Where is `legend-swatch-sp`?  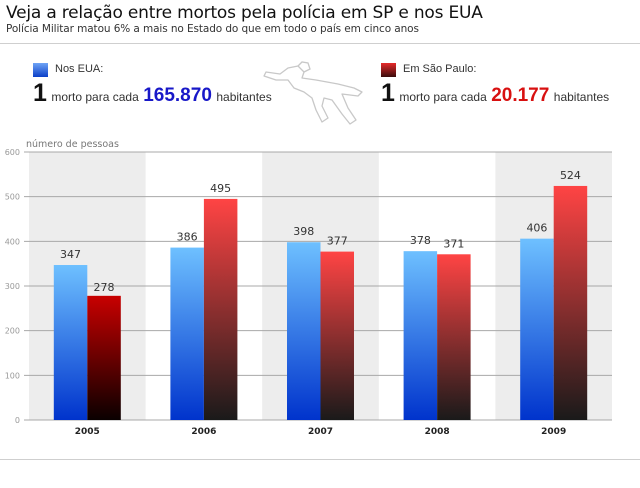
legend-swatch-sp is located at coordinates (388, 70).